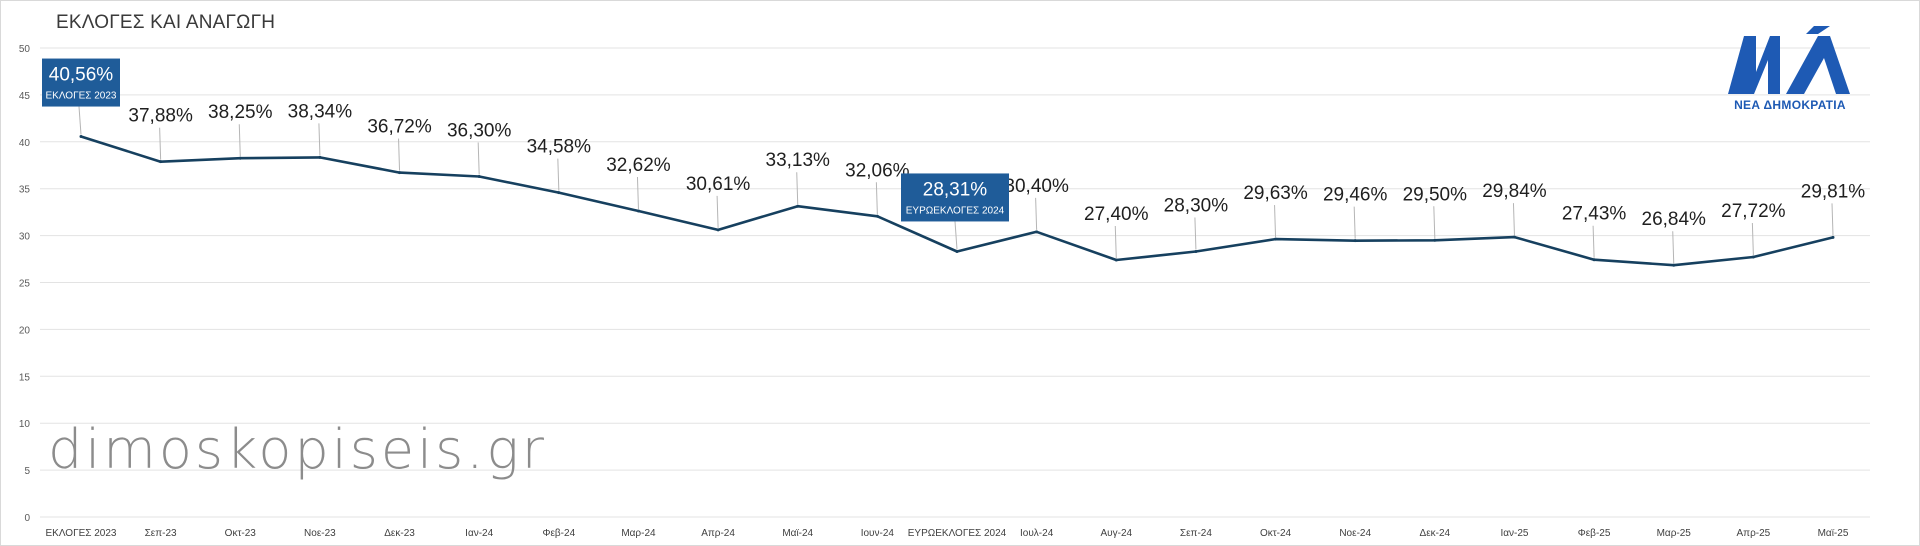 Image resolution: width=1920 pixels, height=546 pixels. I want to click on y-tick-label: 10, so click(25, 424).